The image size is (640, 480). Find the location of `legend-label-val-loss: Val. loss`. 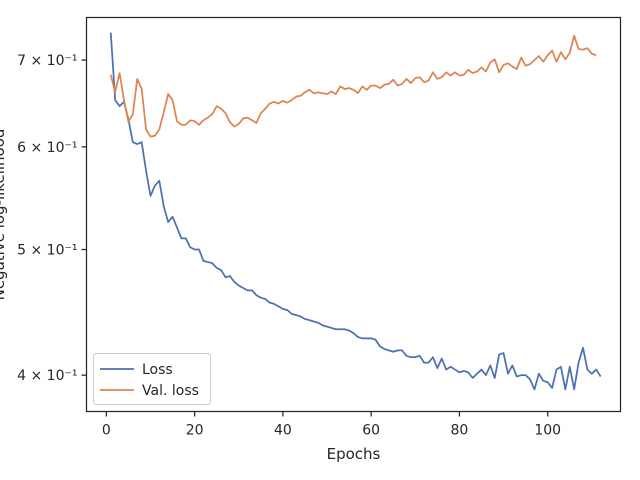

legend-label-val-loss: Val. loss is located at coordinates (170, 391).